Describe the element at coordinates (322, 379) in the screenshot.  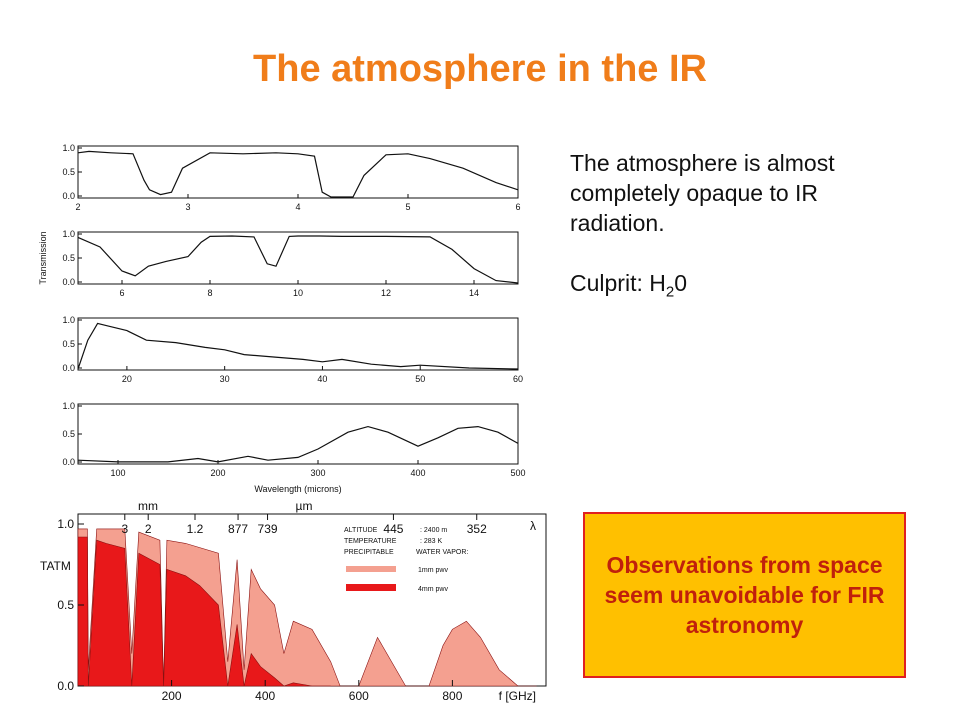
I see `x-tick-label: 40` at that location.